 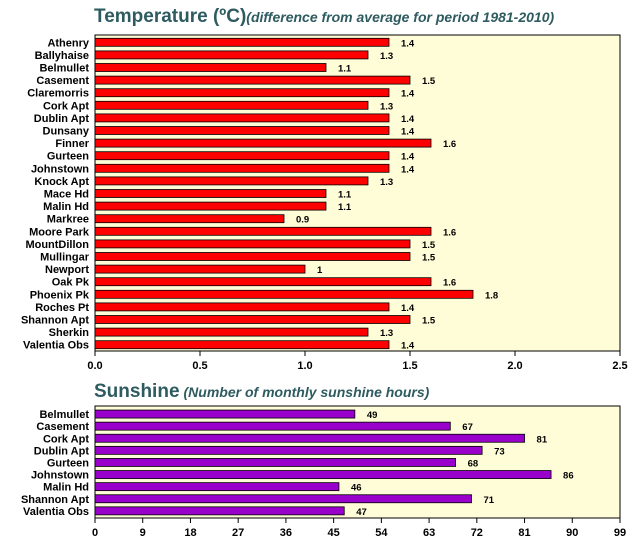 I want to click on temperature-category-label: Casement, so click(x=62, y=81).